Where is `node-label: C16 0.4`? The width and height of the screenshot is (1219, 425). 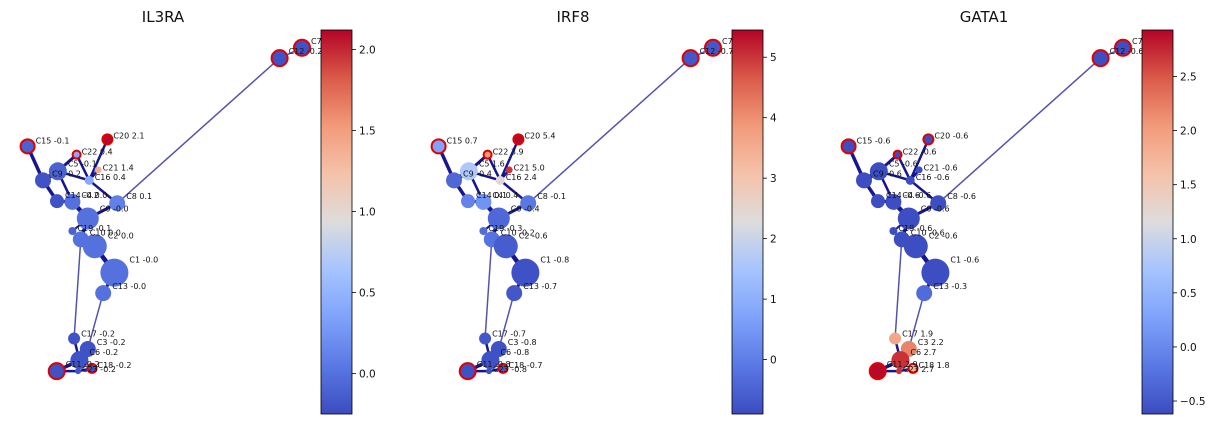 node-label: C16 0.4 is located at coordinates (110, 177).